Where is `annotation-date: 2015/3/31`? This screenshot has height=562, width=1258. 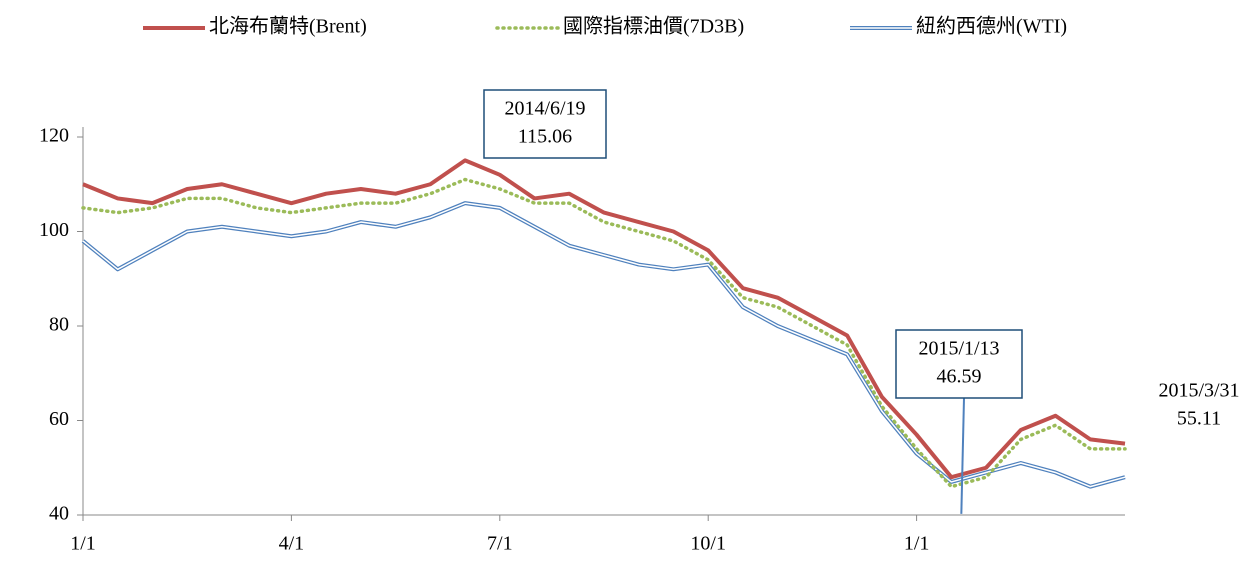
annotation-date: 2015/3/31 is located at coordinates (1198, 391).